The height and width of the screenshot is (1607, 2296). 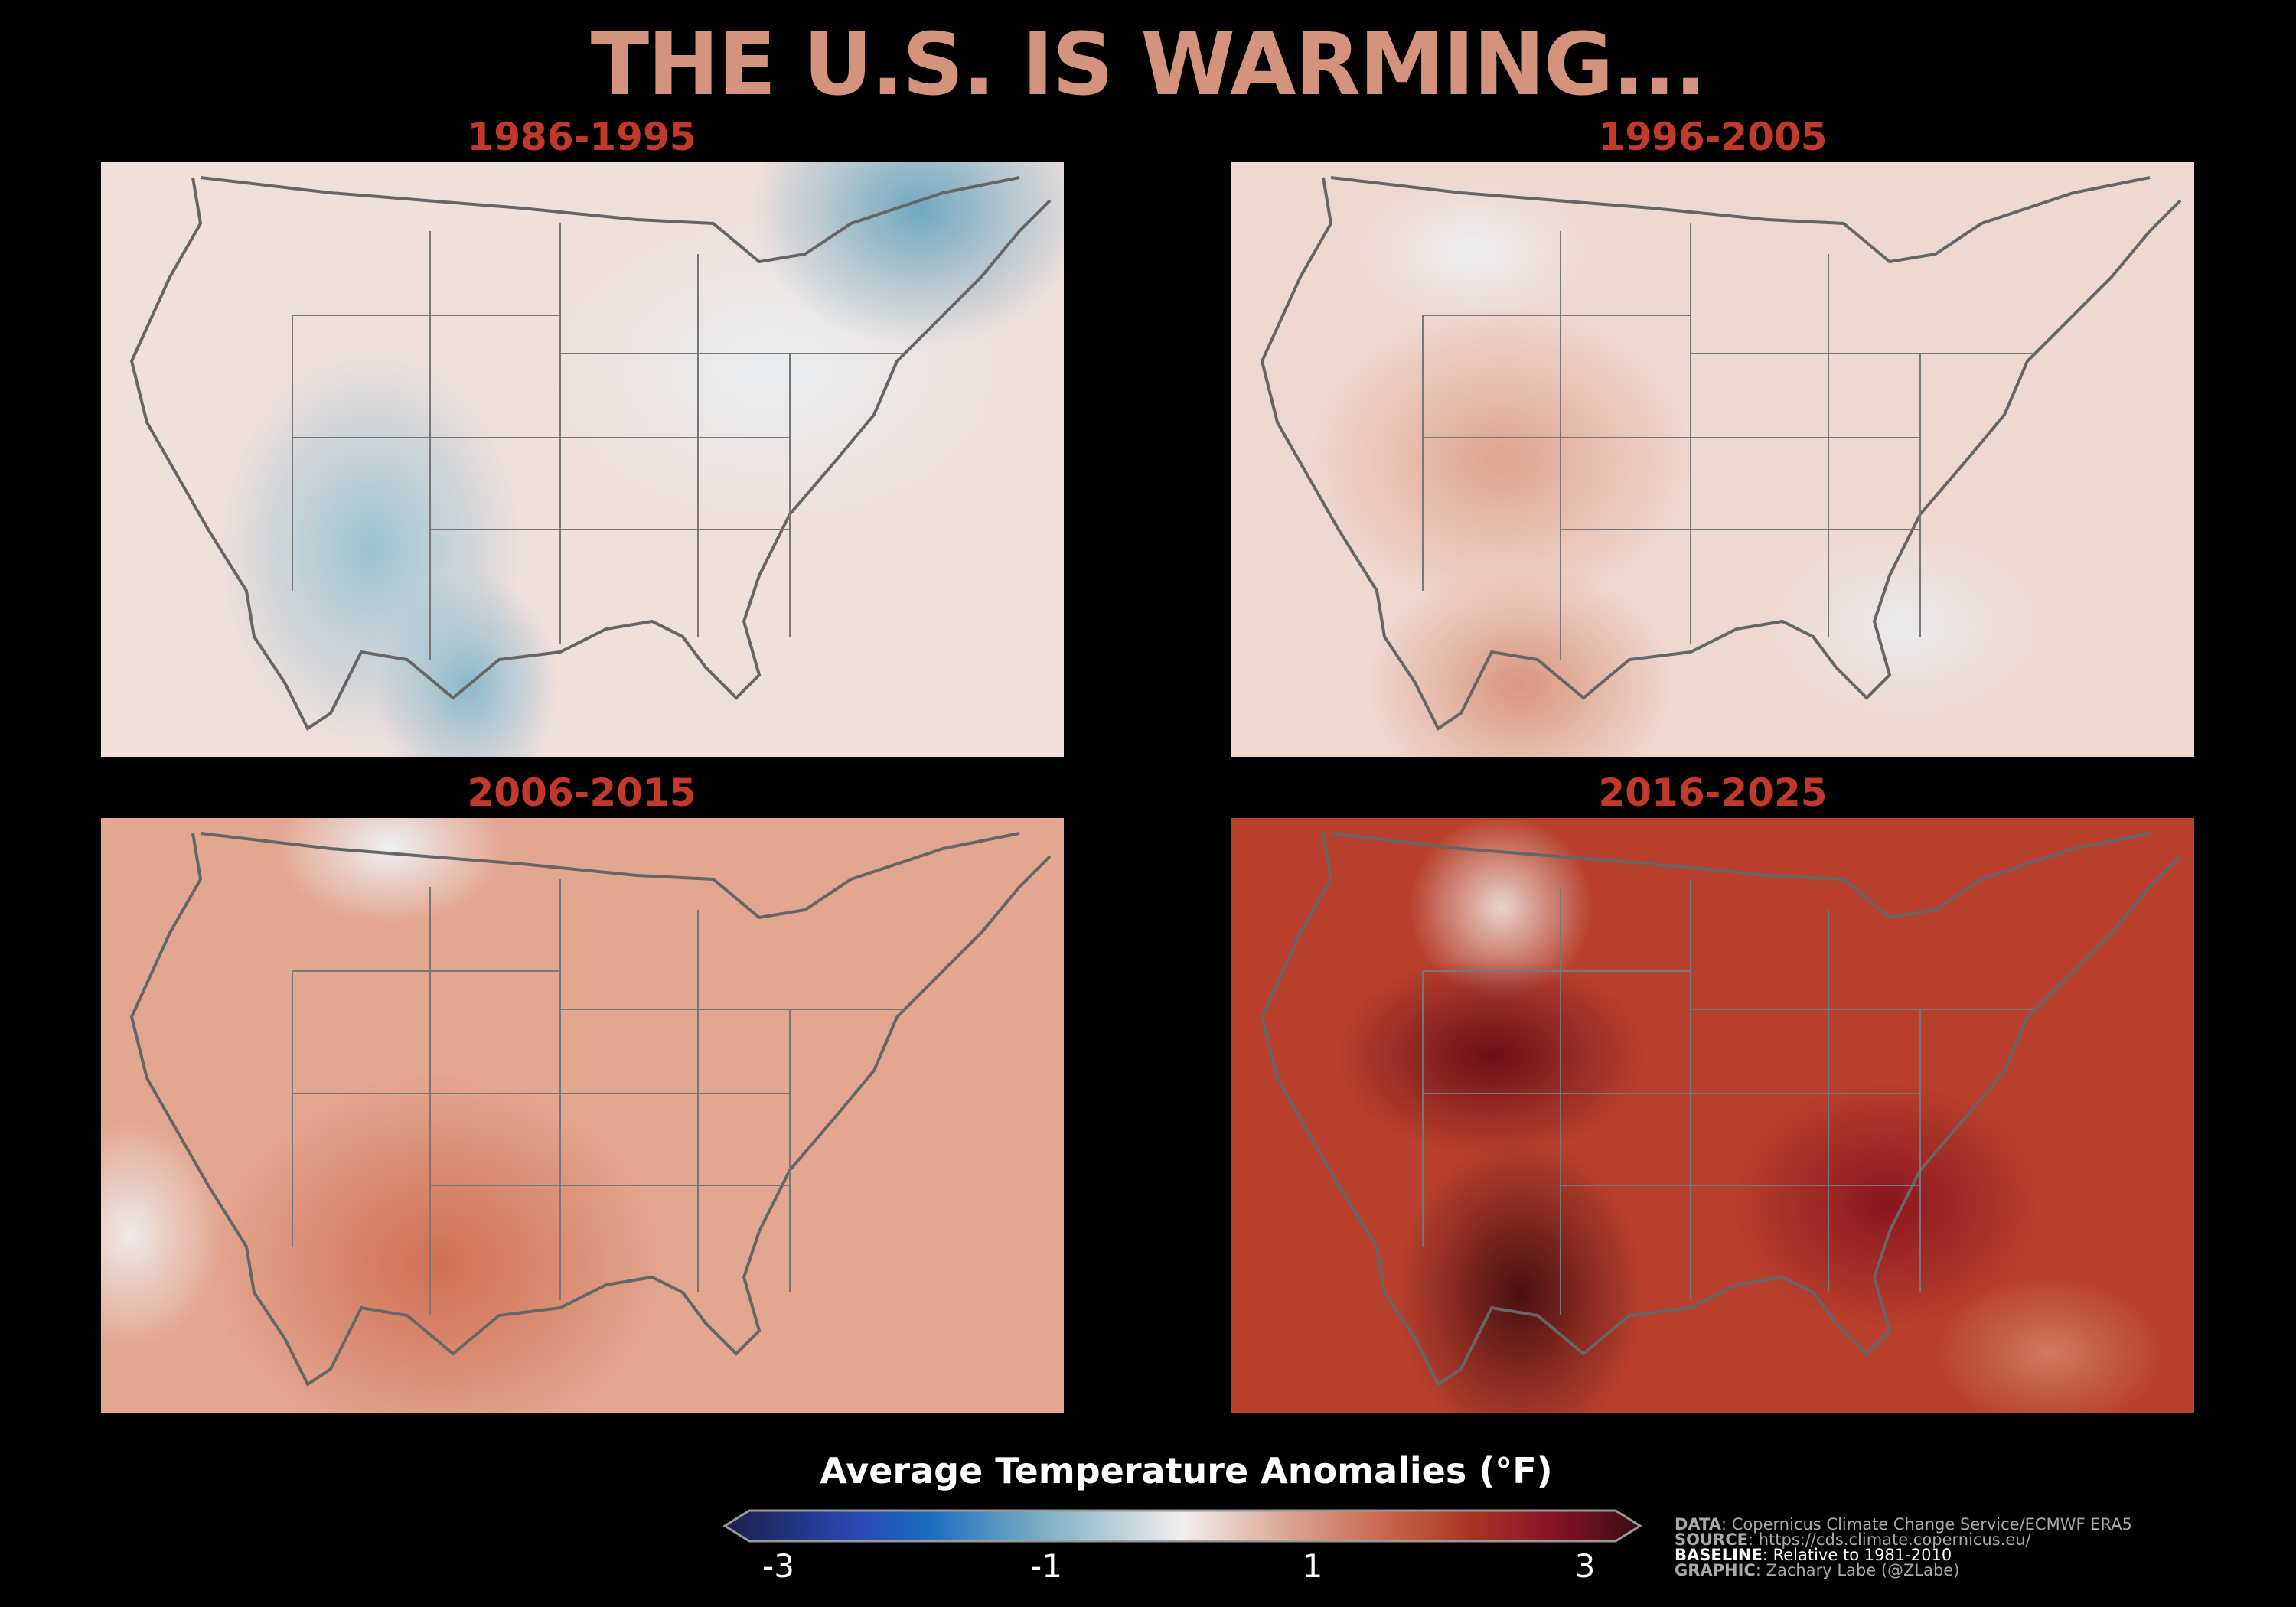 I want to click on credit-graphic: GRAPHIC: Zachary Labe (@ZLabe), so click(x=1817, y=1570).